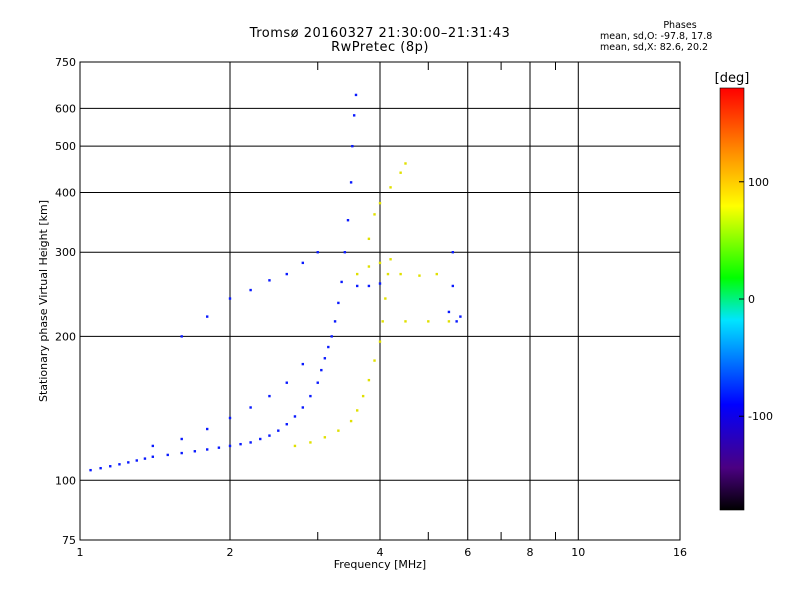  What do you see at coordinates (758, 182) in the screenshot?
I see `colorbar-tick-label: 100` at bounding box center [758, 182].